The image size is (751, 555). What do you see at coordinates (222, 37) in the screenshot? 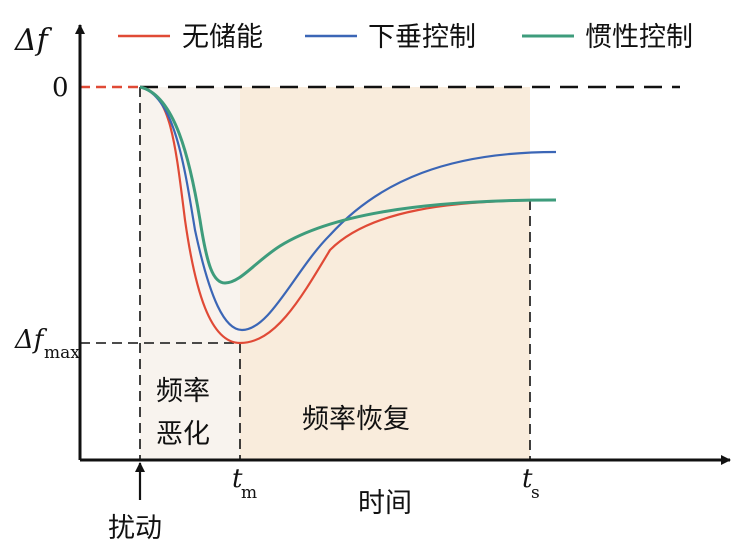
I see `legend-label-no-storage: 无储能` at bounding box center [222, 37].